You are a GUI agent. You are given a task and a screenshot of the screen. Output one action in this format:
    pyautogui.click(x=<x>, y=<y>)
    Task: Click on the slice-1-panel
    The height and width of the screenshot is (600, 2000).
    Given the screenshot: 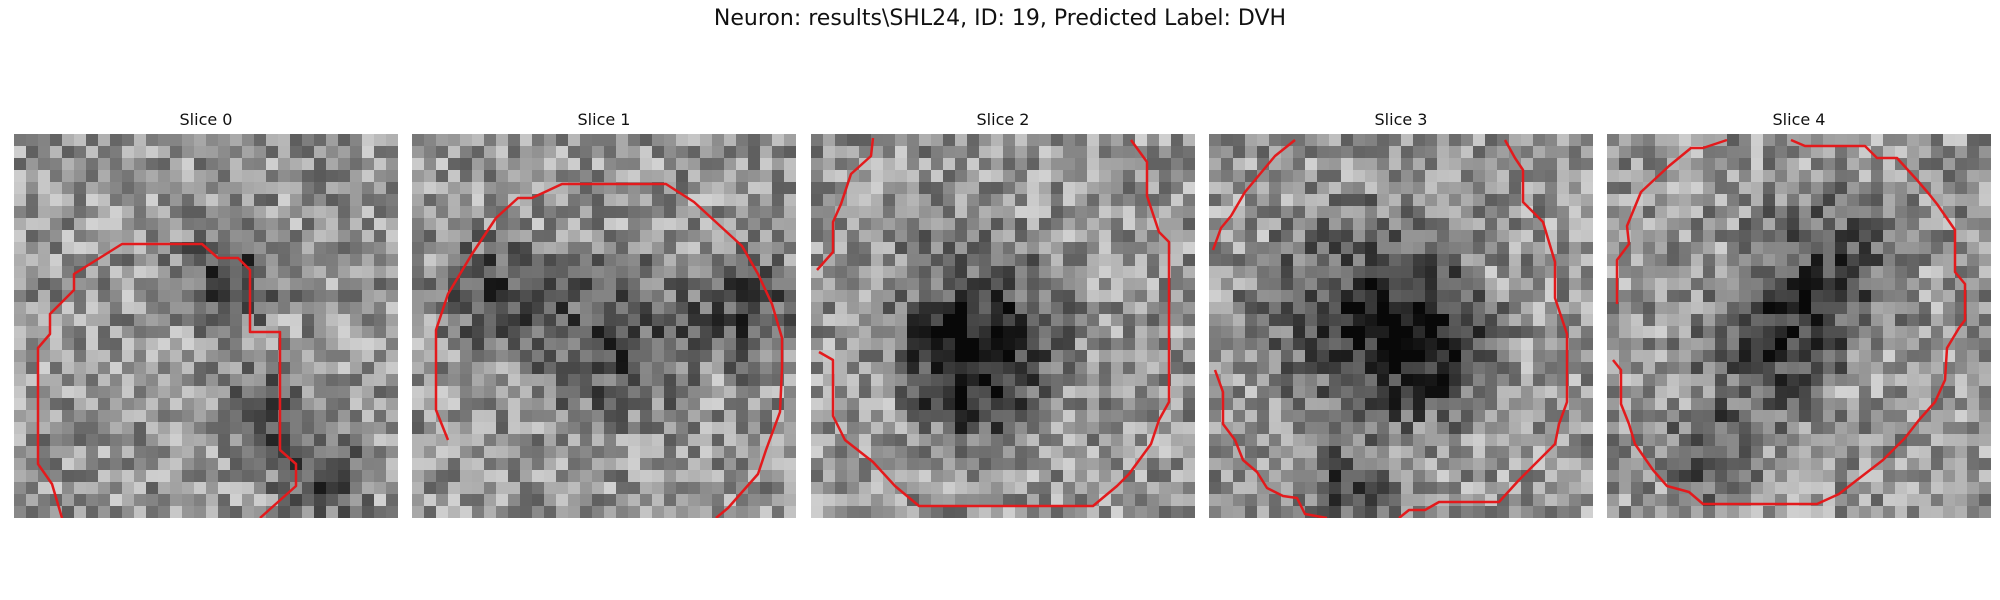 What is the action you would take?
    pyautogui.click(x=604, y=326)
    